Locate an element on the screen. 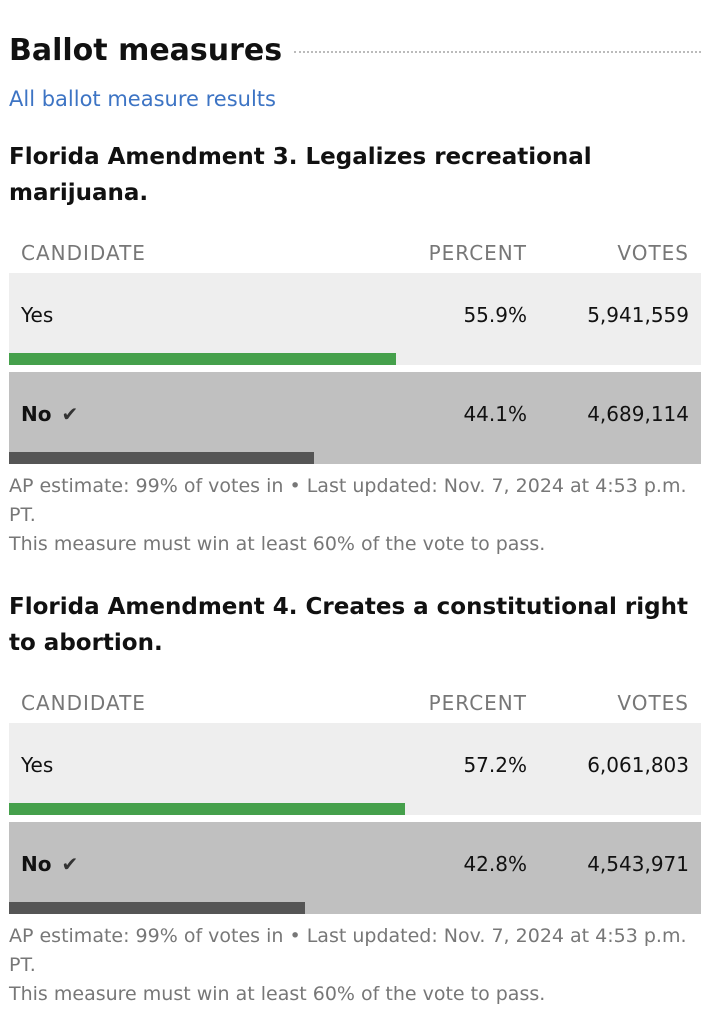 The image size is (710, 1025). table-row-yes: Yes 55.9% 5,941,559 is located at coordinates (355, 319).